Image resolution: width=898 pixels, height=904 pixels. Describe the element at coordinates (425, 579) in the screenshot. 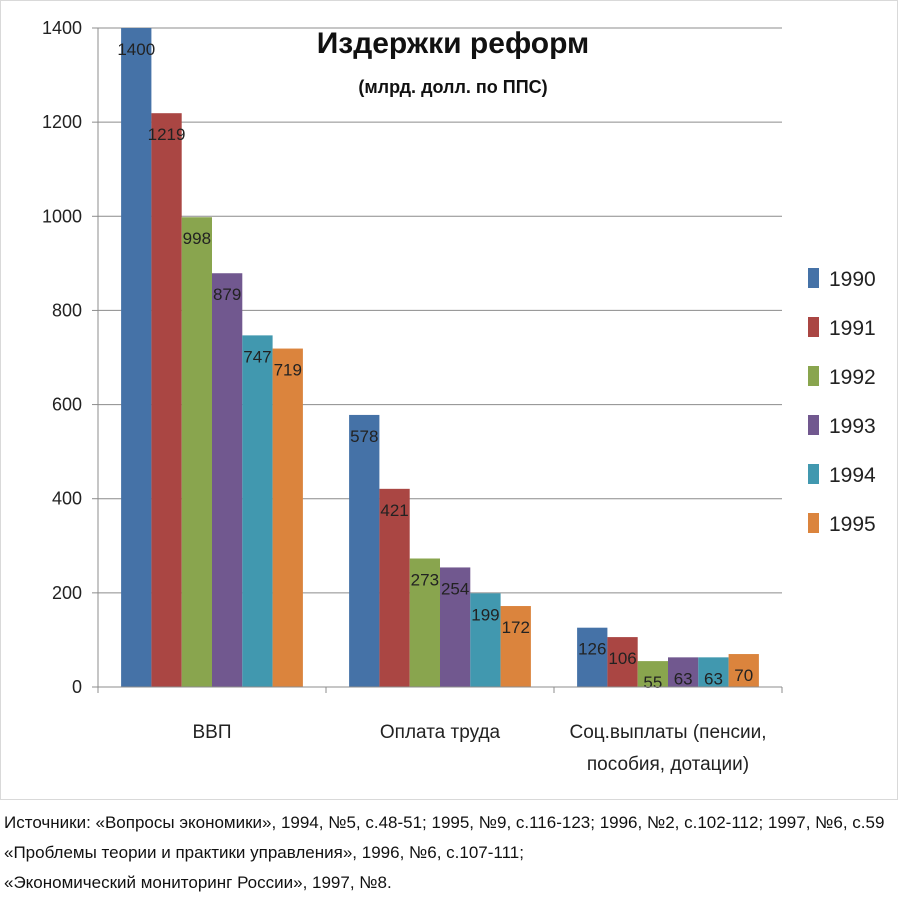

I see `data-label: 273` at that location.